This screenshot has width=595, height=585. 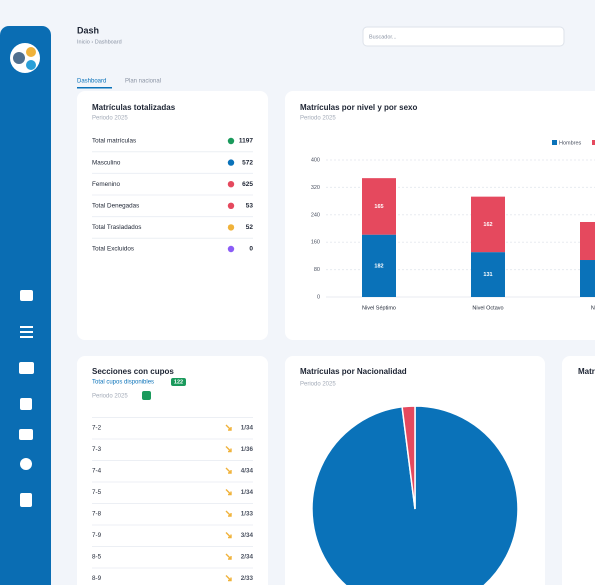 What do you see at coordinates (97, 471) in the screenshot?
I see `section-name: 7-4` at bounding box center [97, 471].